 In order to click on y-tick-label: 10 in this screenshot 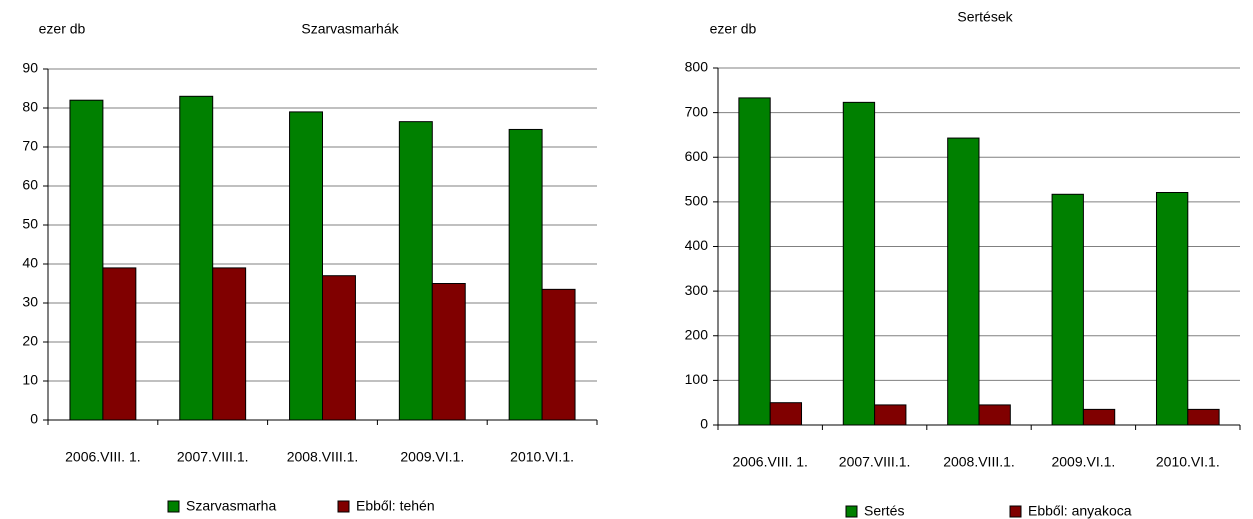, I will do `click(30, 380)`.